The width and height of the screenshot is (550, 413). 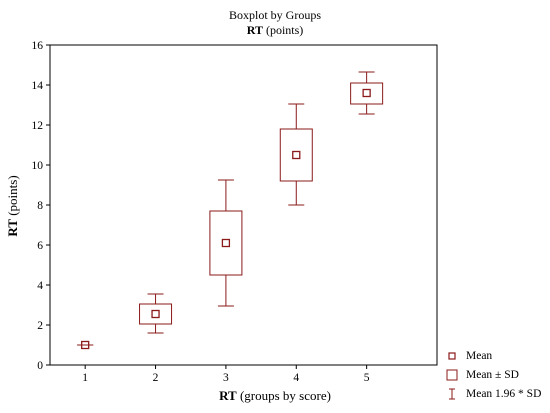 What do you see at coordinates (452, 375) in the screenshot?
I see `box-icon` at bounding box center [452, 375].